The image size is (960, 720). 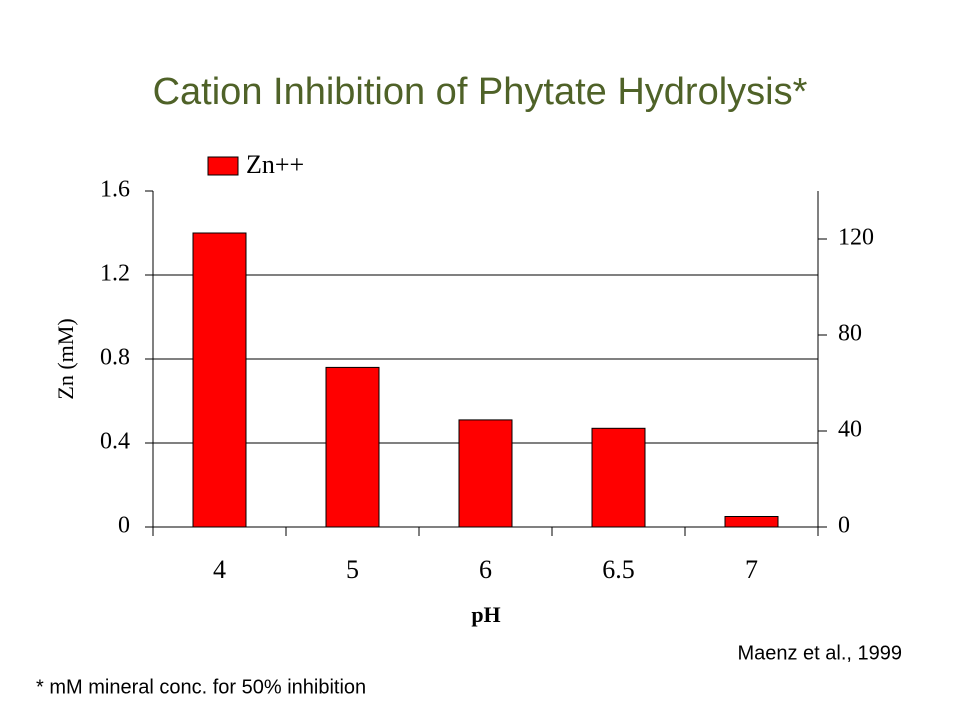 What do you see at coordinates (275, 164) in the screenshot?
I see `legend-label: Zn++` at bounding box center [275, 164].